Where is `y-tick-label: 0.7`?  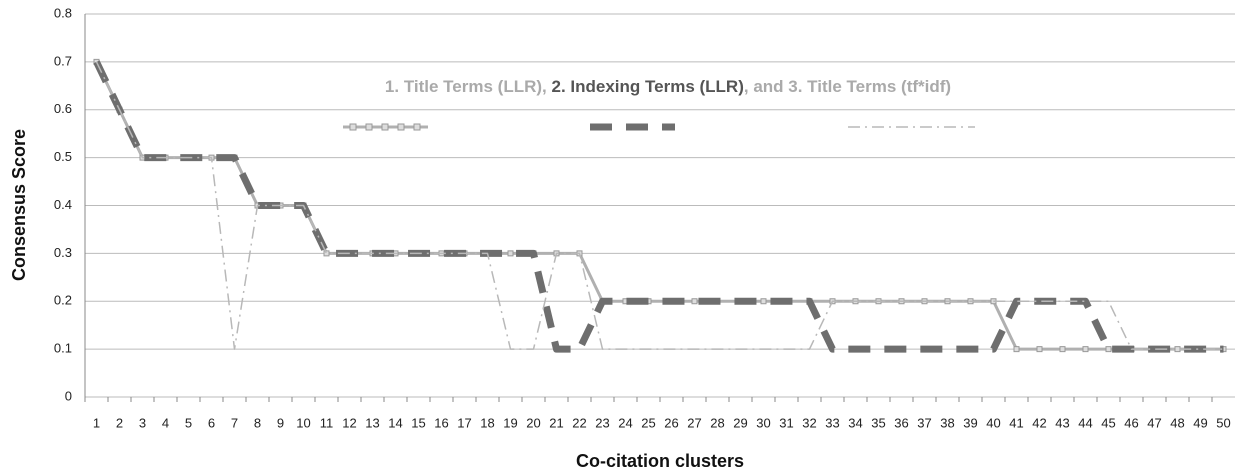
y-tick-label: 0.7 is located at coordinates (63, 60).